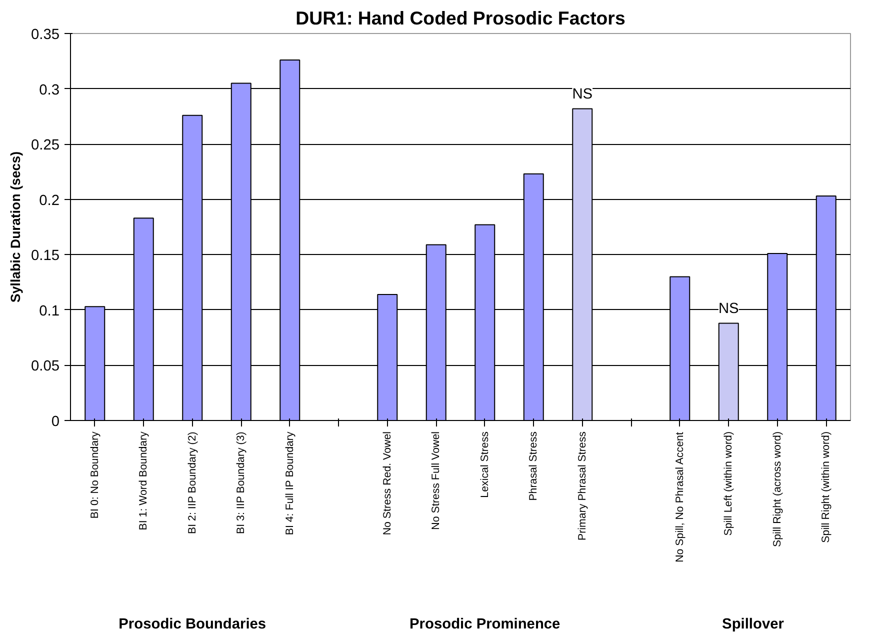 The height and width of the screenshot is (640, 893). I want to click on x-tick-label: No Stress Red. Vowel, so click(387, 483).